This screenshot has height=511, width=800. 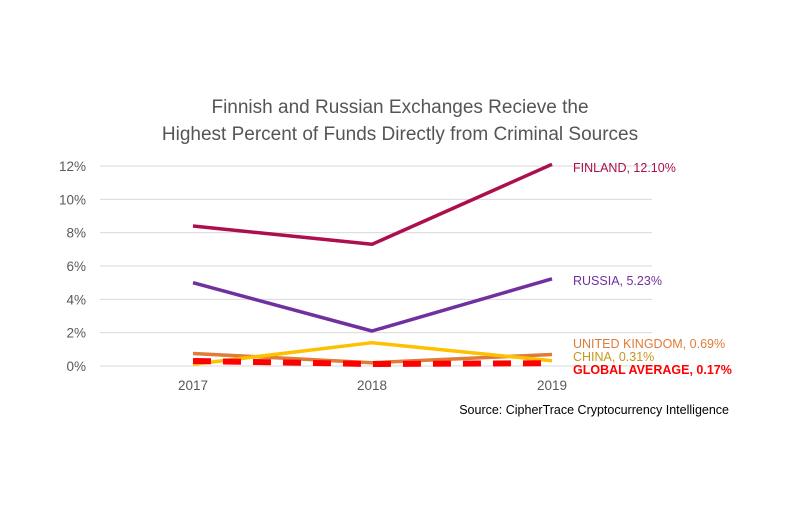 I want to click on y-tick-label: 8%, so click(x=76, y=233).